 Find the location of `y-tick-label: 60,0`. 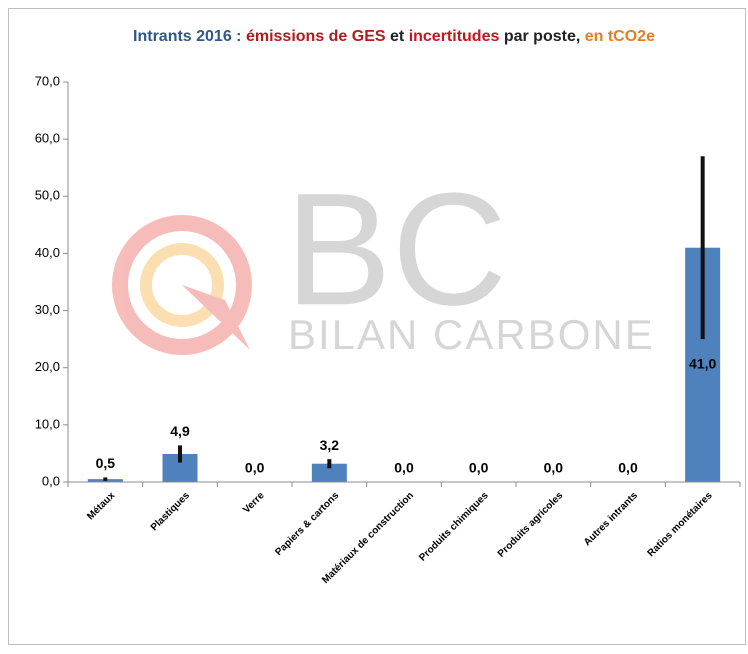

y-tick-label: 60,0 is located at coordinates (47, 138).